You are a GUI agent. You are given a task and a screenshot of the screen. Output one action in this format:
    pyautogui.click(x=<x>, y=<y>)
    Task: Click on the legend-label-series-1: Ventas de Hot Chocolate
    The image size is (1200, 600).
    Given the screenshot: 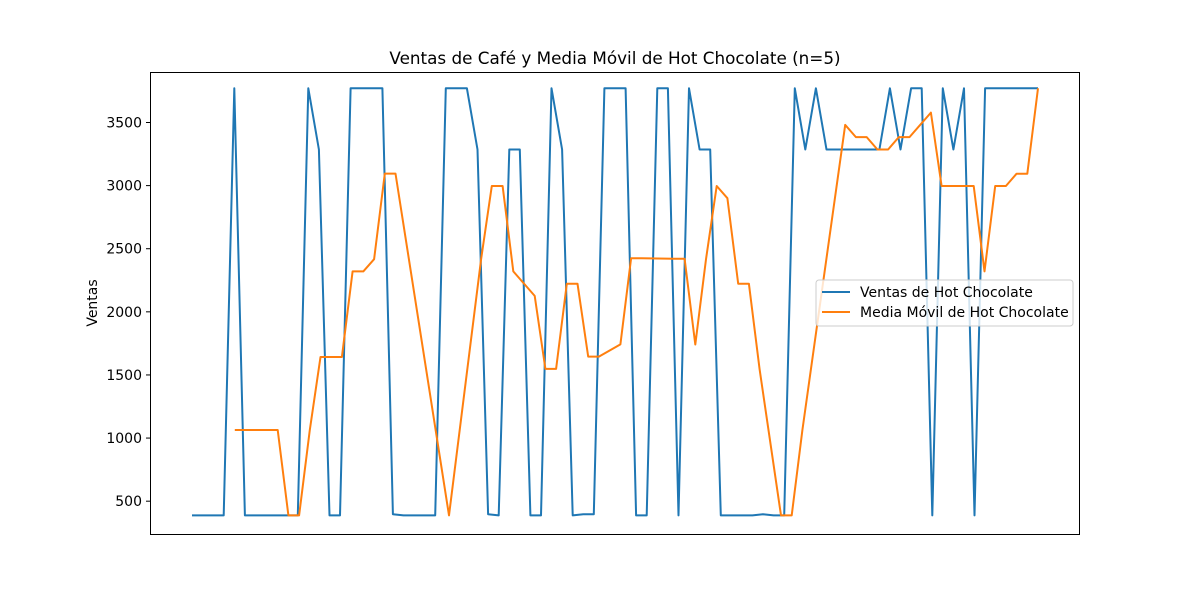 What is the action you would take?
    pyautogui.click(x=946, y=293)
    